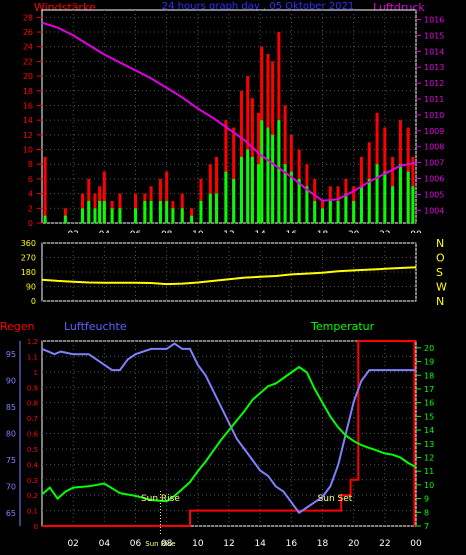 This screenshot has width=466, height=555. What do you see at coordinates (28, 150) in the screenshot?
I see `wind-y-tick-label: 10` at bounding box center [28, 150].